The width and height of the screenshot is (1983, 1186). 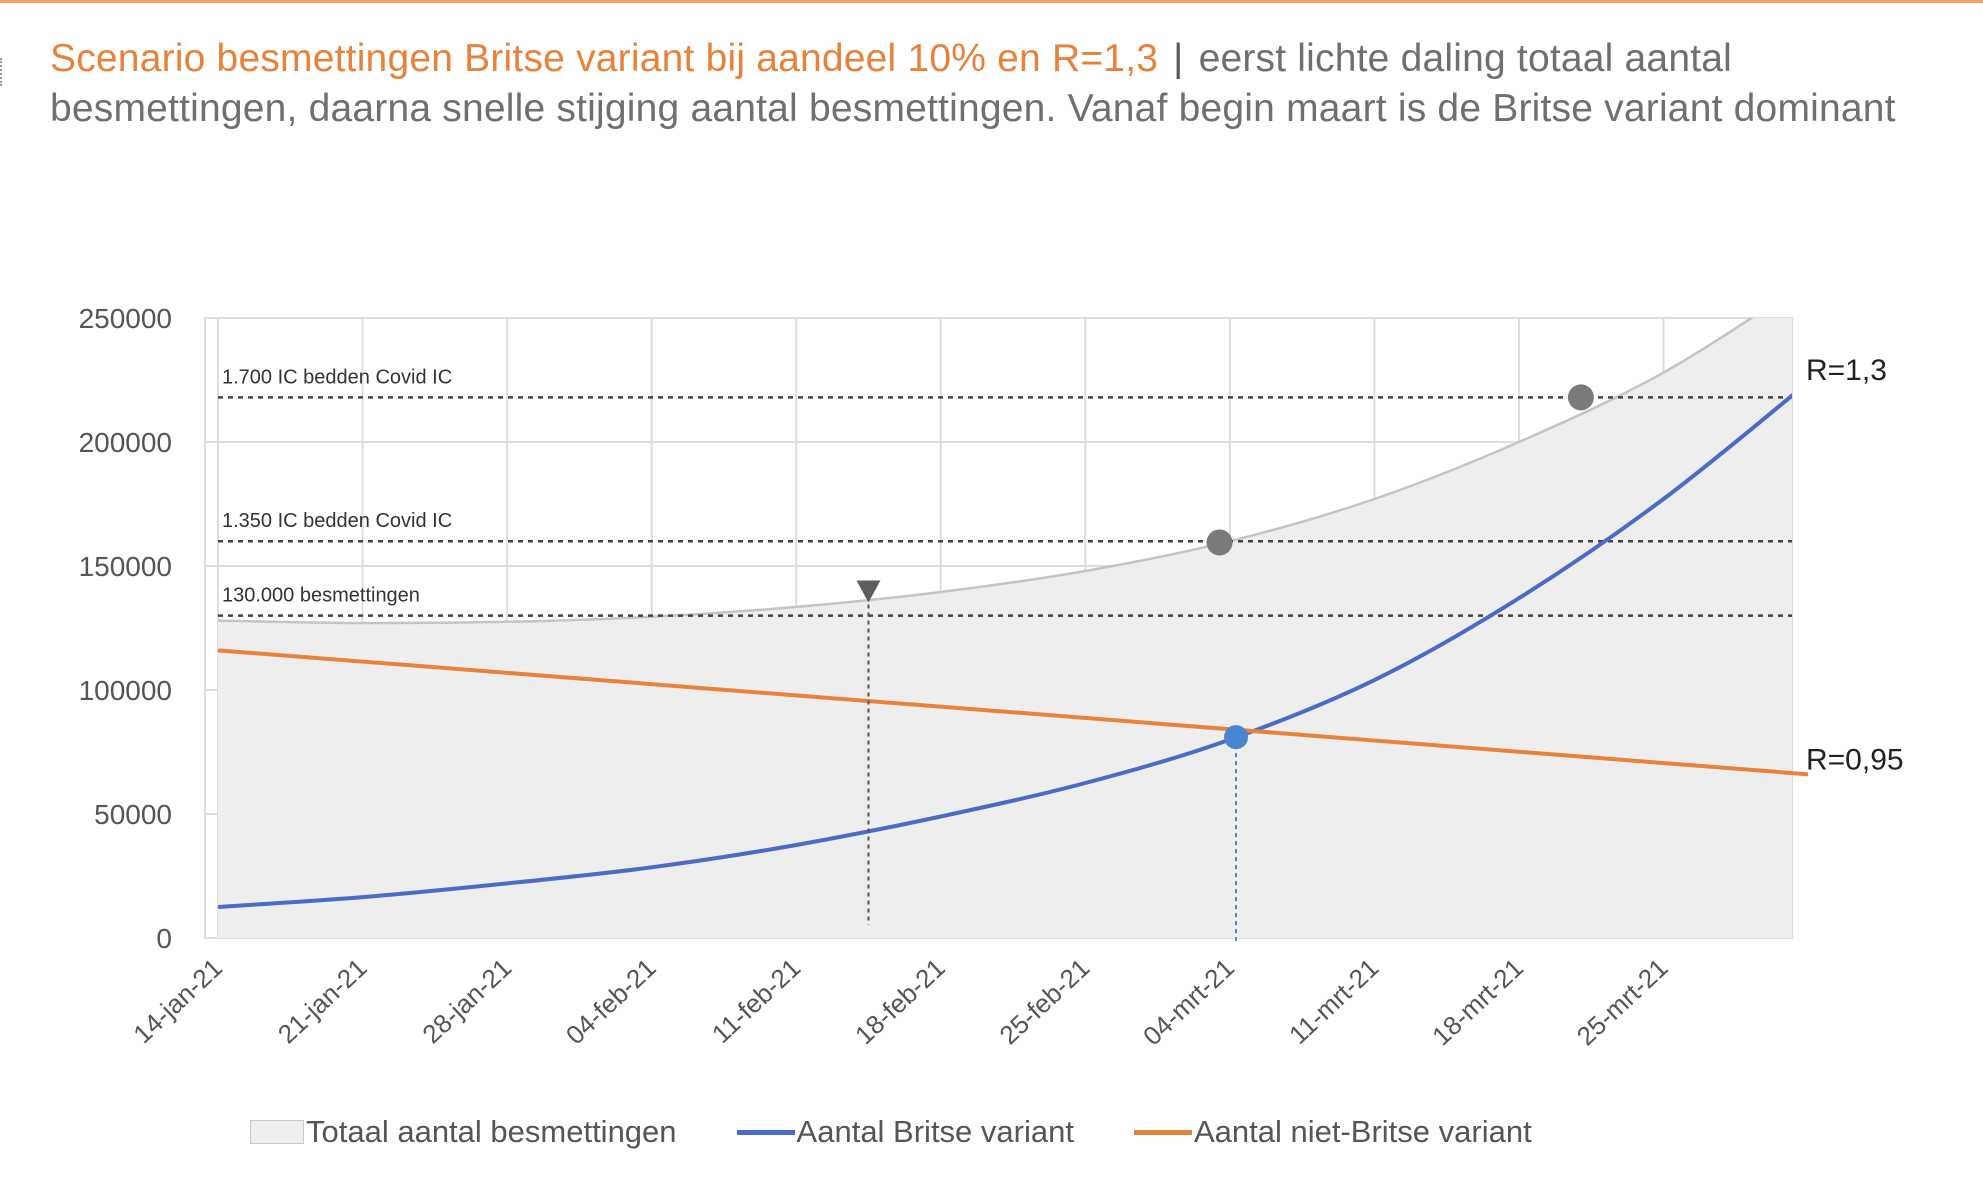 I want to click on legend-item-british: Aantal Britse variant, so click(x=905, y=1132).